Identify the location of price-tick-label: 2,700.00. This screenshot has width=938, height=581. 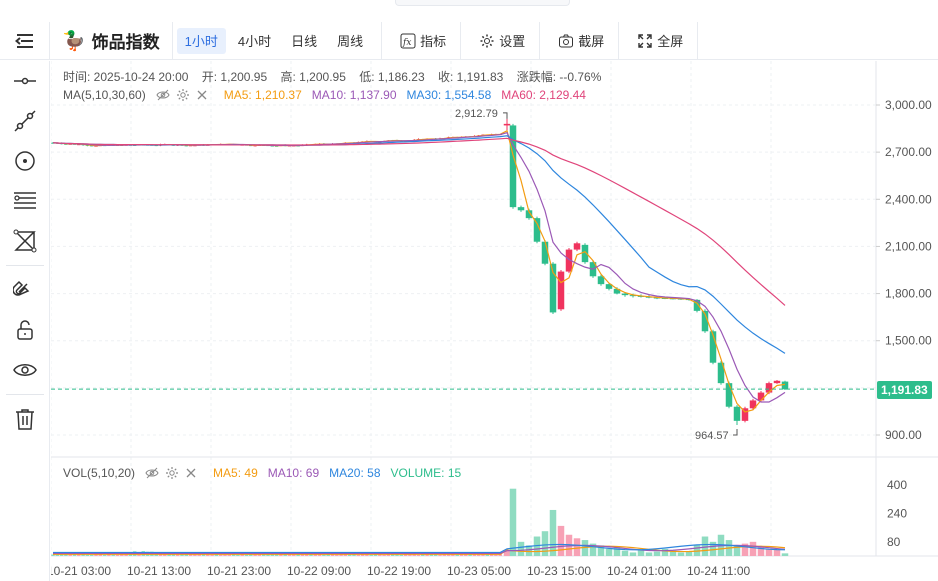
(908, 152).